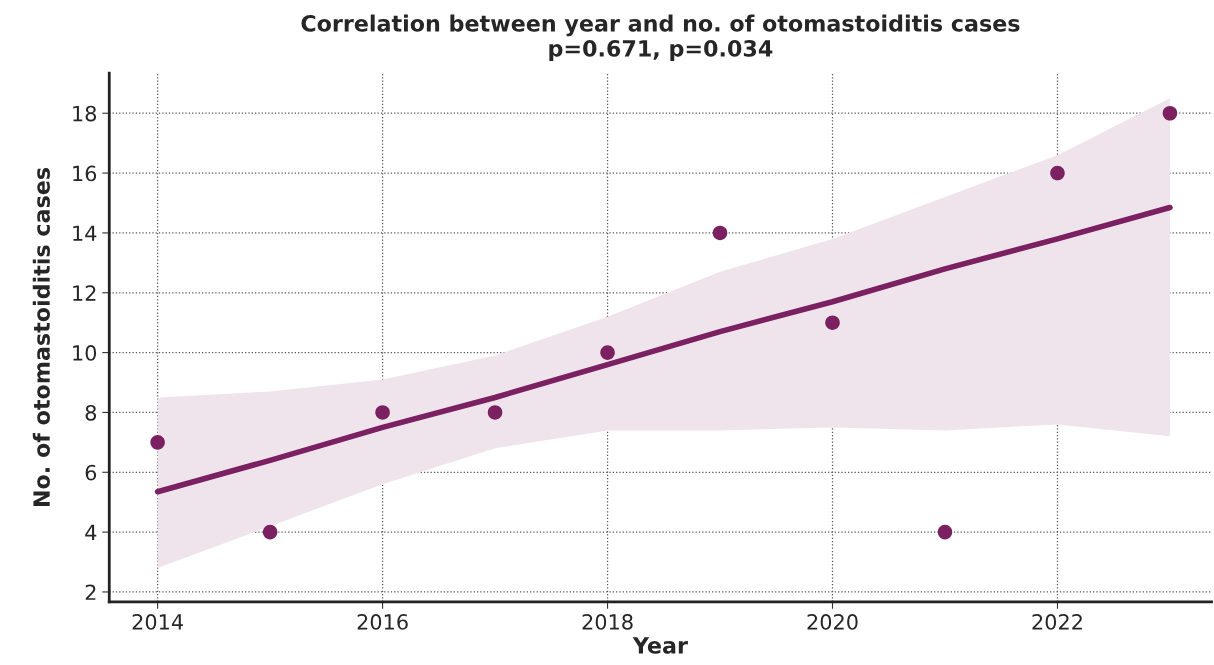 This screenshot has width=1214, height=665. What do you see at coordinates (660, 38) in the screenshot?
I see `chart-title: Correlation between year and no. of otomastoiditis cases p=0.671, p=0.034` at bounding box center [660, 38].